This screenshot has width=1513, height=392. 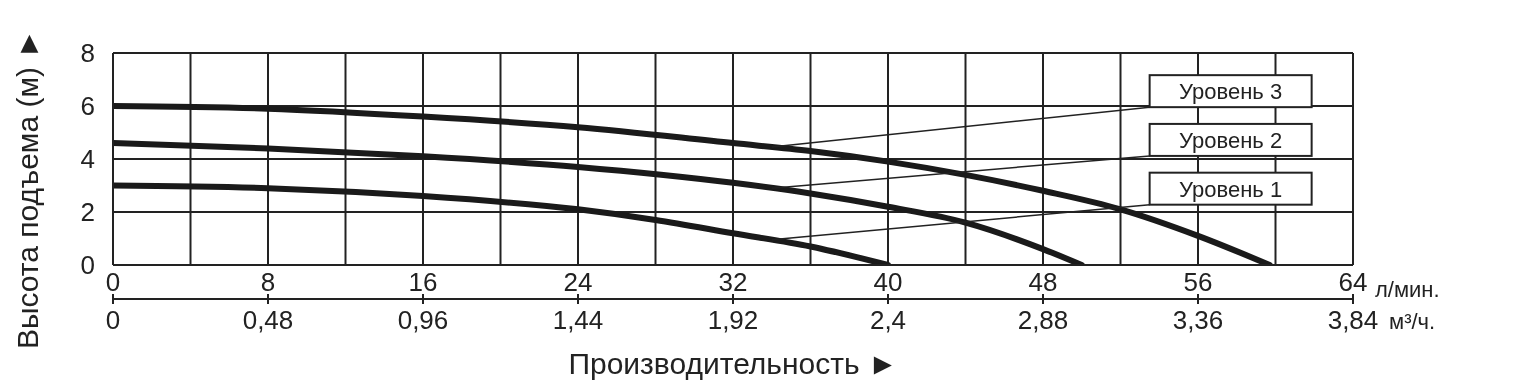 What do you see at coordinates (1043, 282) in the screenshot?
I see `x-tick-label: 48` at bounding box center [1043, 282].